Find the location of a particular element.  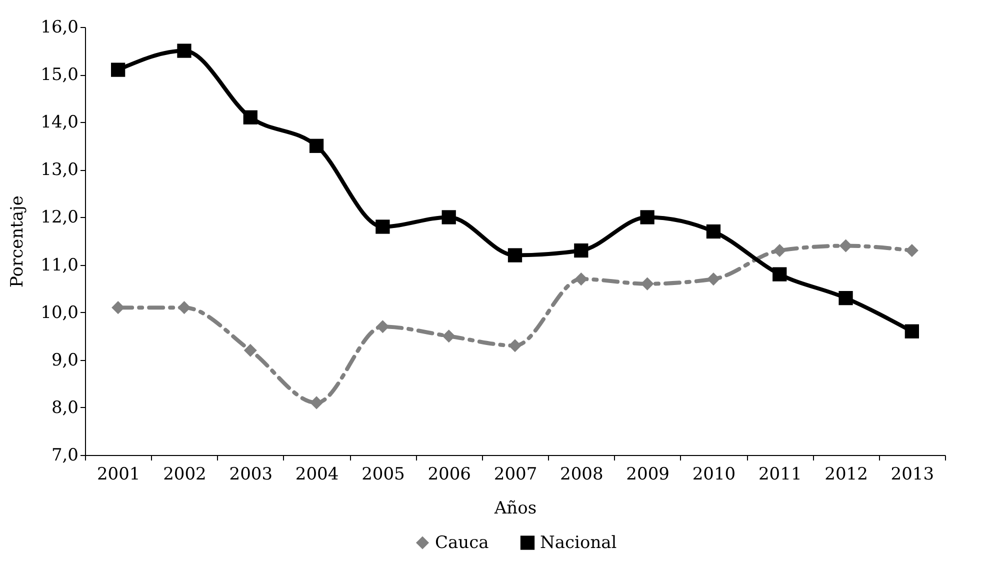

y-tick-label: 9,0 is located at coordinates (64, 360).